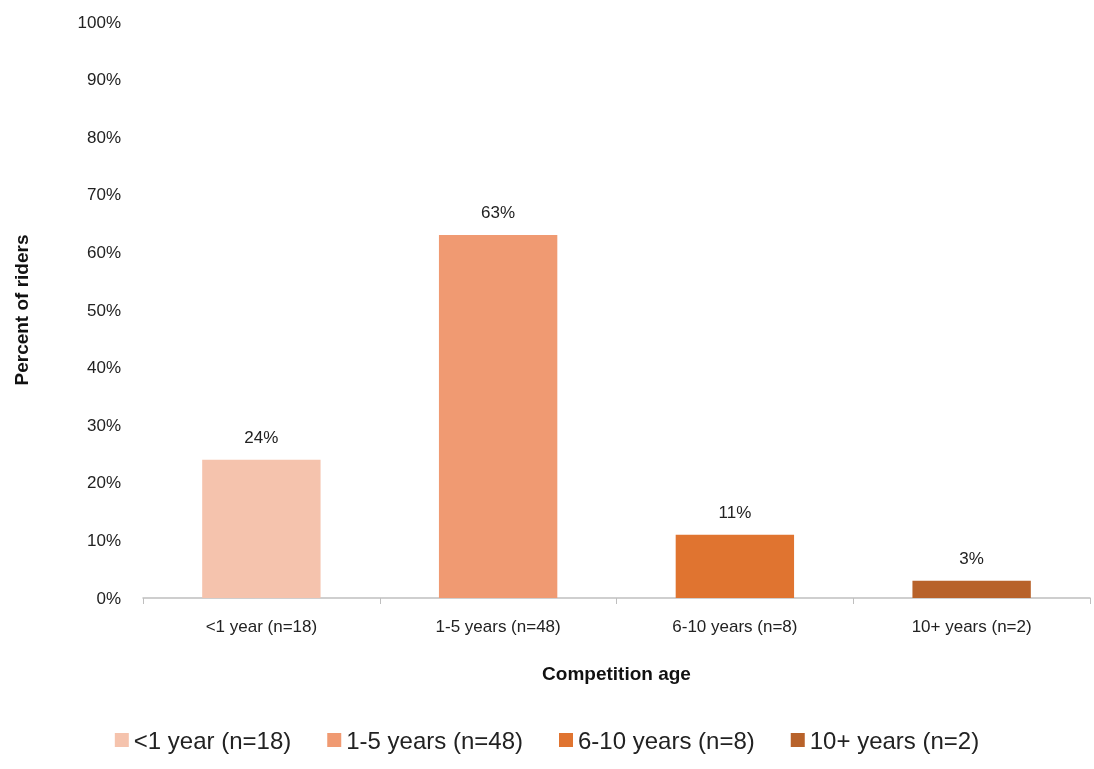  Describe the element at coordinates (103, 80) in the screenshot. I see `y-tick-label: 90%` at that location.